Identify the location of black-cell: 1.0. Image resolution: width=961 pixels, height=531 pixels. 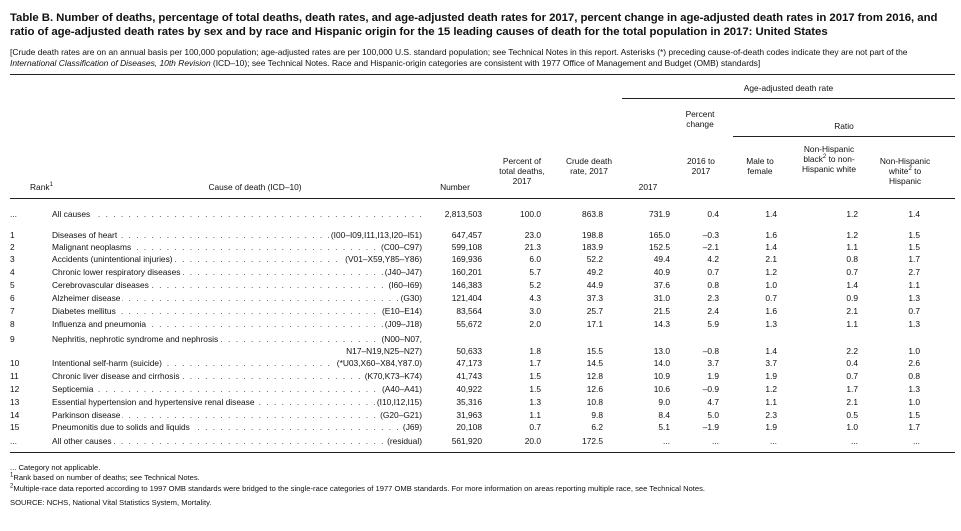
(852, 427).